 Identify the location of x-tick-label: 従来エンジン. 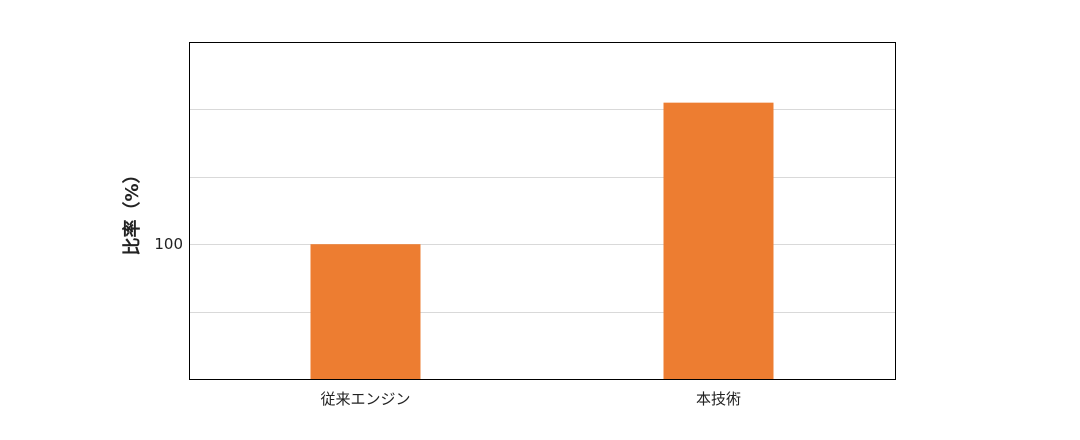
(365, 399).